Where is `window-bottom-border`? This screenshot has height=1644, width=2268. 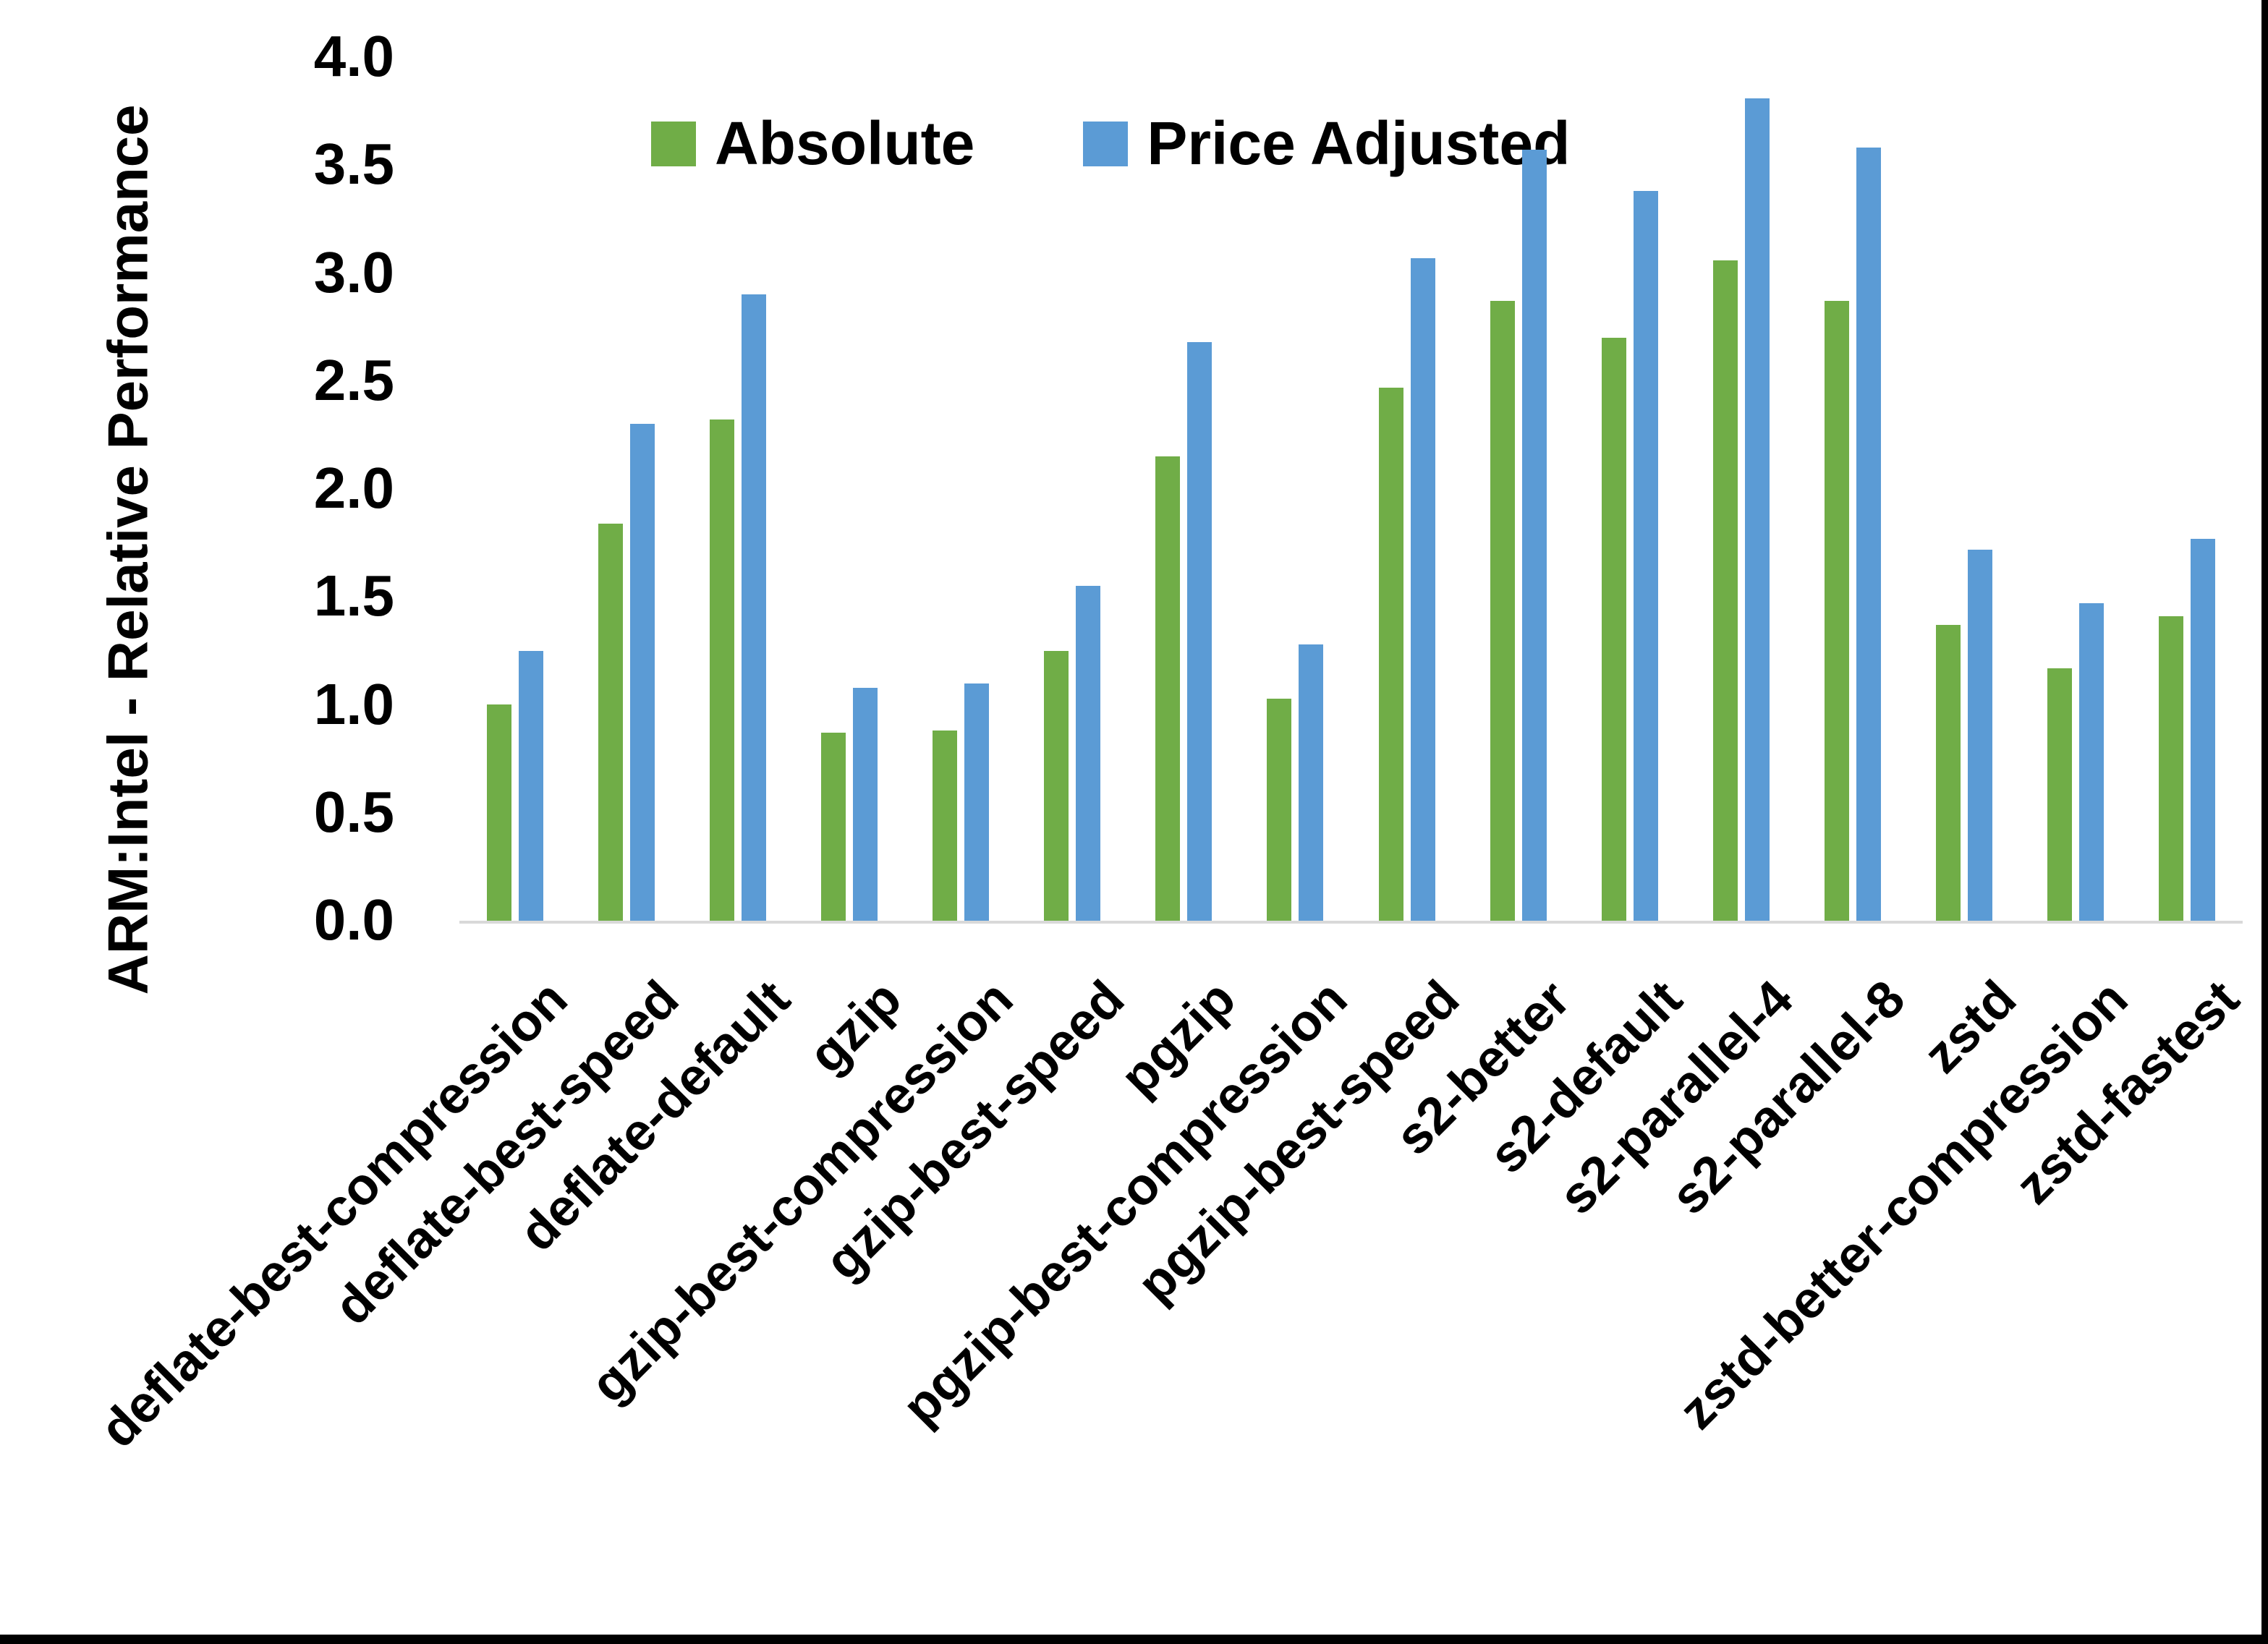 window-bottom-border is located at coordinates (1134, 1639).